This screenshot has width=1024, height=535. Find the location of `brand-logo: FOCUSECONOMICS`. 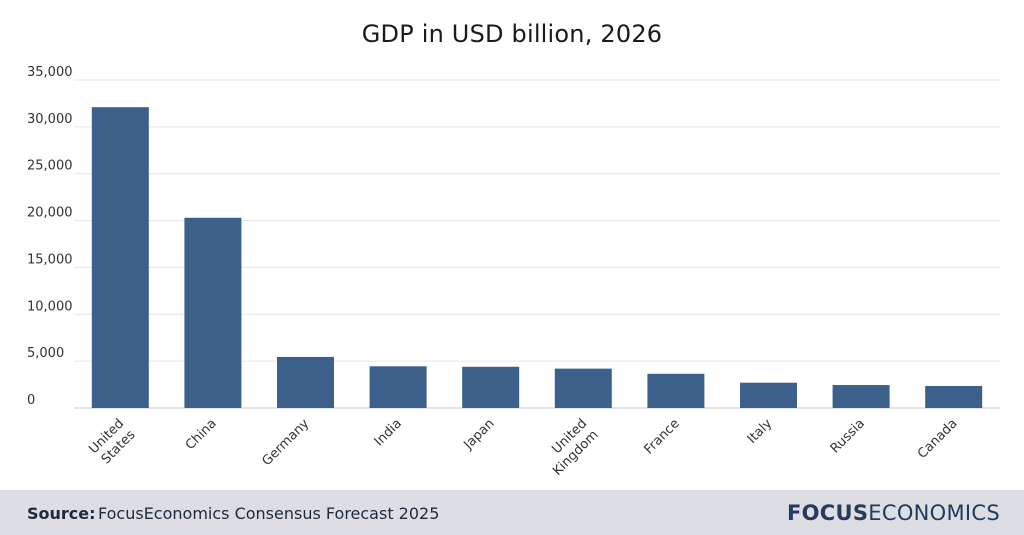

brand-logo: FOCUSECONOMICS is located at coordinates (893, 513).